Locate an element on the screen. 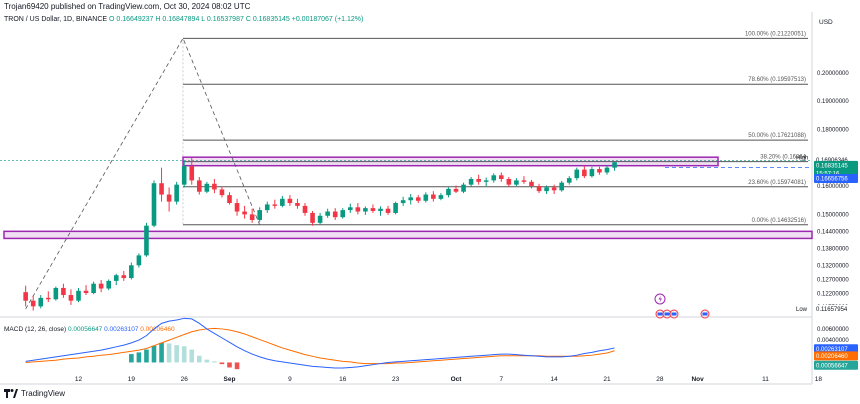  resistance-zone is located at coordinates (450, 161).